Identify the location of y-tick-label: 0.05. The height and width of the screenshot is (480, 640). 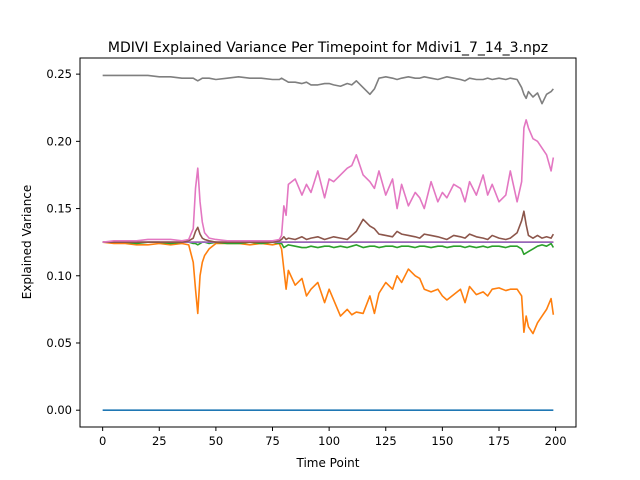
(59, 343).